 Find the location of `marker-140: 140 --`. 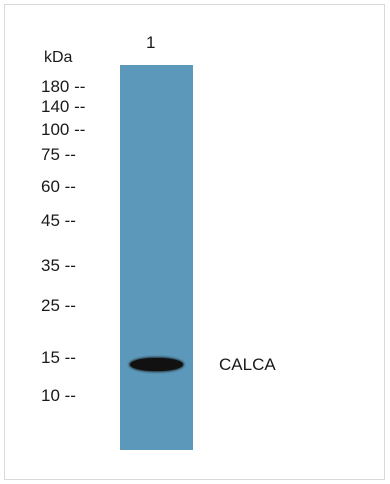

marker-140: 140 -- is located at coordinates (63, 106).